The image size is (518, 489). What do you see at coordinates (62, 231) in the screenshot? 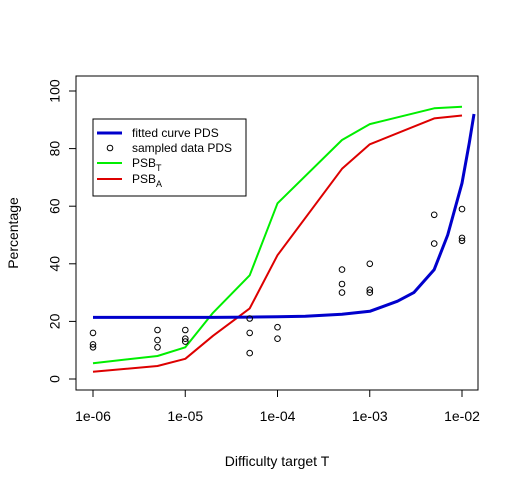
I see `y-axis: 0 20 40 60 80 100` at bounding box center [62, 231].